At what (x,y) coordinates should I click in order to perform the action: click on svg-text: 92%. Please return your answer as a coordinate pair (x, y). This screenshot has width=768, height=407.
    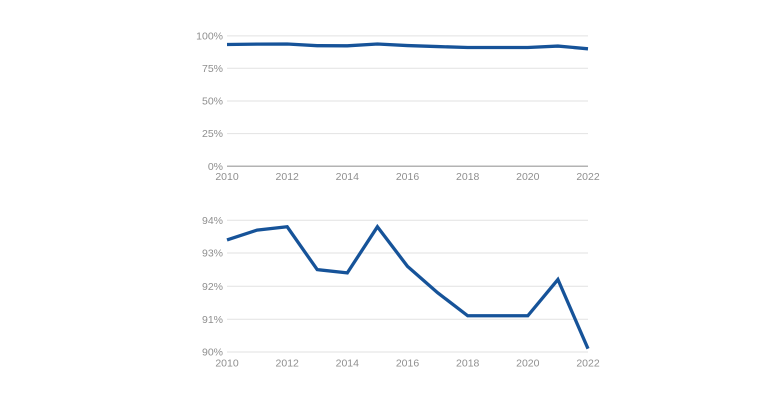
    Looking at the image, I should click on (212, 287).